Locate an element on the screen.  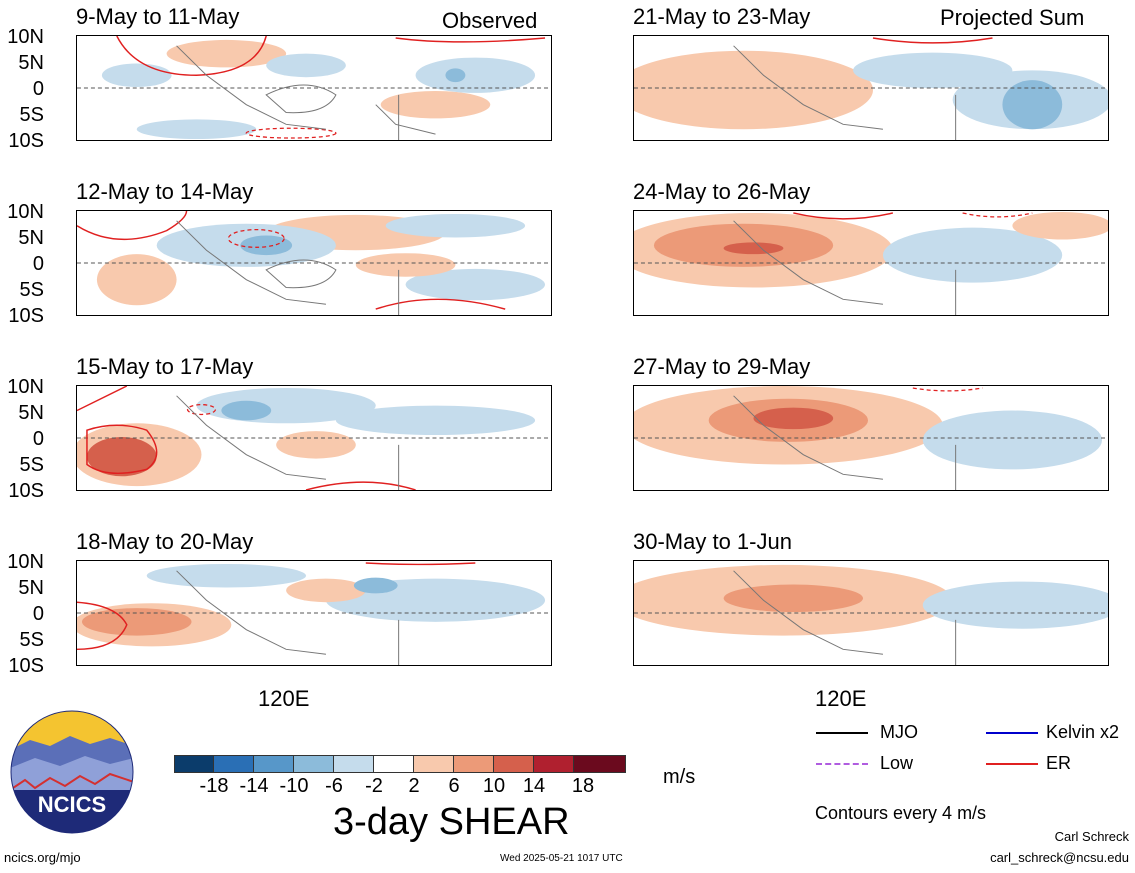
colorbar-tick: -10 is located at coordinates (294, 786).